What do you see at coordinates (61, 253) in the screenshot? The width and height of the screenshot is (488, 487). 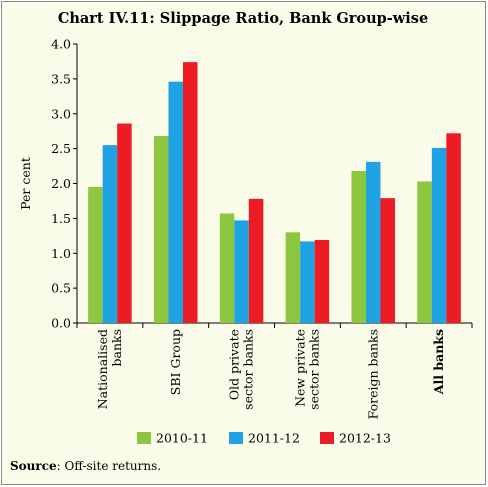 I see `y-tick-label: 1.0` at bounding box center [61, 253].